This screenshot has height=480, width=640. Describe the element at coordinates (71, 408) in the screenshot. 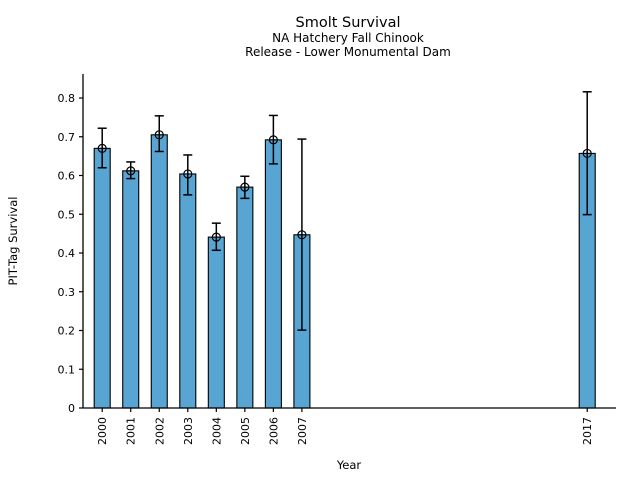

I see `y-tick-label: 0` at that location.